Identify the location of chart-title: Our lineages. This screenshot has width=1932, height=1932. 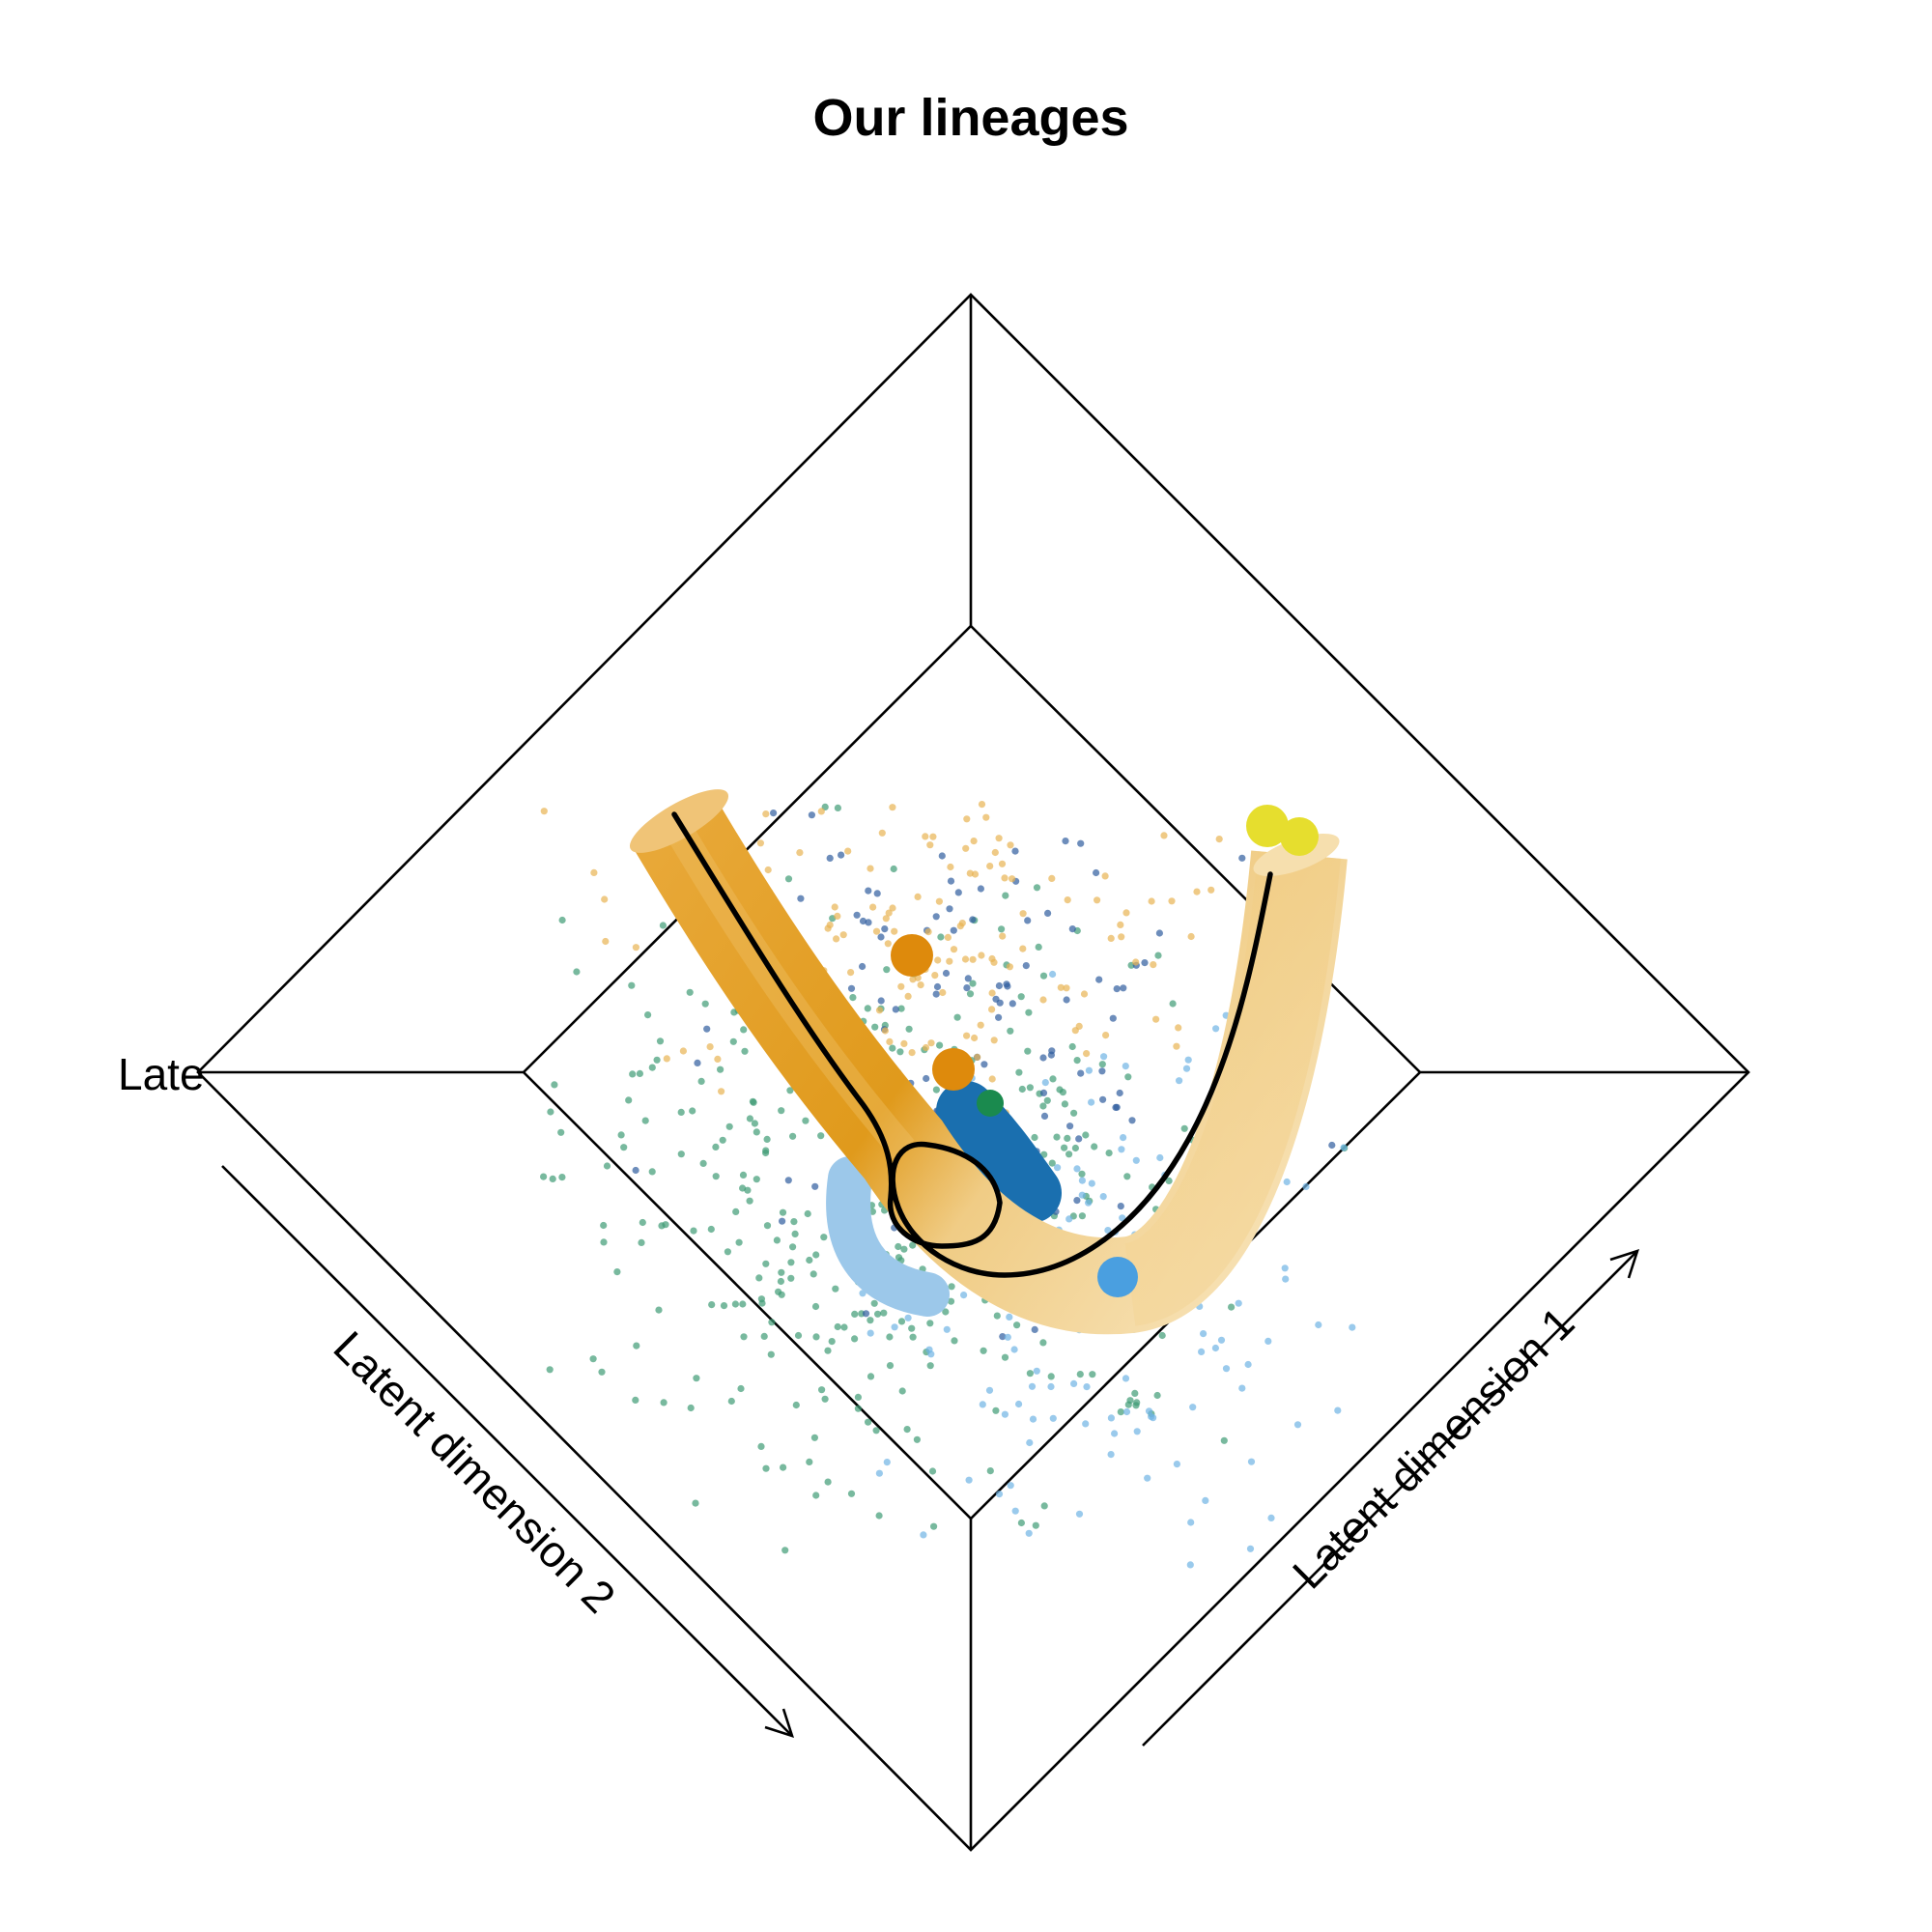
(970, 118).